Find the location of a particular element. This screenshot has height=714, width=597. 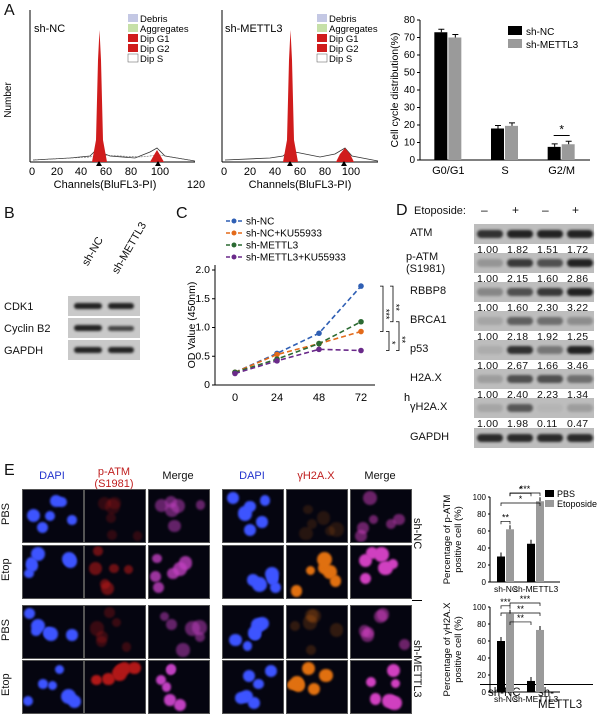

bar-a-bar is located at coordinates (497, 144).